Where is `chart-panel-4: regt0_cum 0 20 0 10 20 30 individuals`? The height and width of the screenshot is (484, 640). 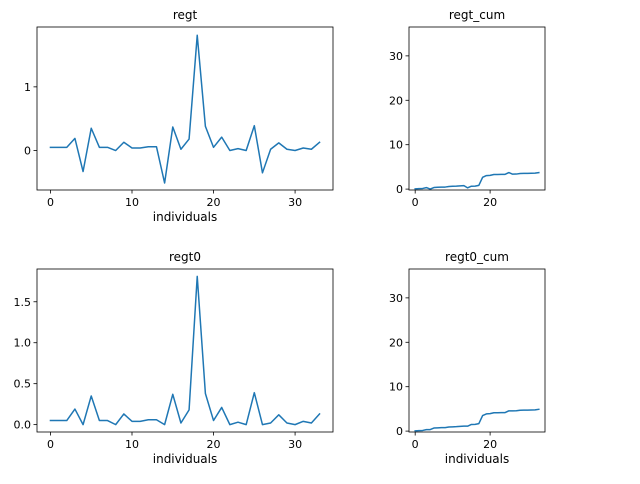 chart-panel-4: regt0_cum 0 20 0 10 20 30 individuals is located at coordinates (467, 358).